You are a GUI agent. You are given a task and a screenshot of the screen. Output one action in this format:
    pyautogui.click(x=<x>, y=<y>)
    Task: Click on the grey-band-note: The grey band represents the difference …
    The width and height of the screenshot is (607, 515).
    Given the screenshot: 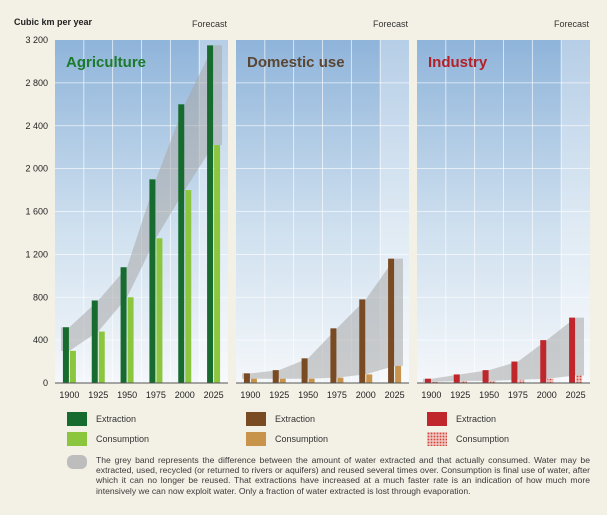 What is the action you would take?
    pyautogui.click(x=343, y=475)
    